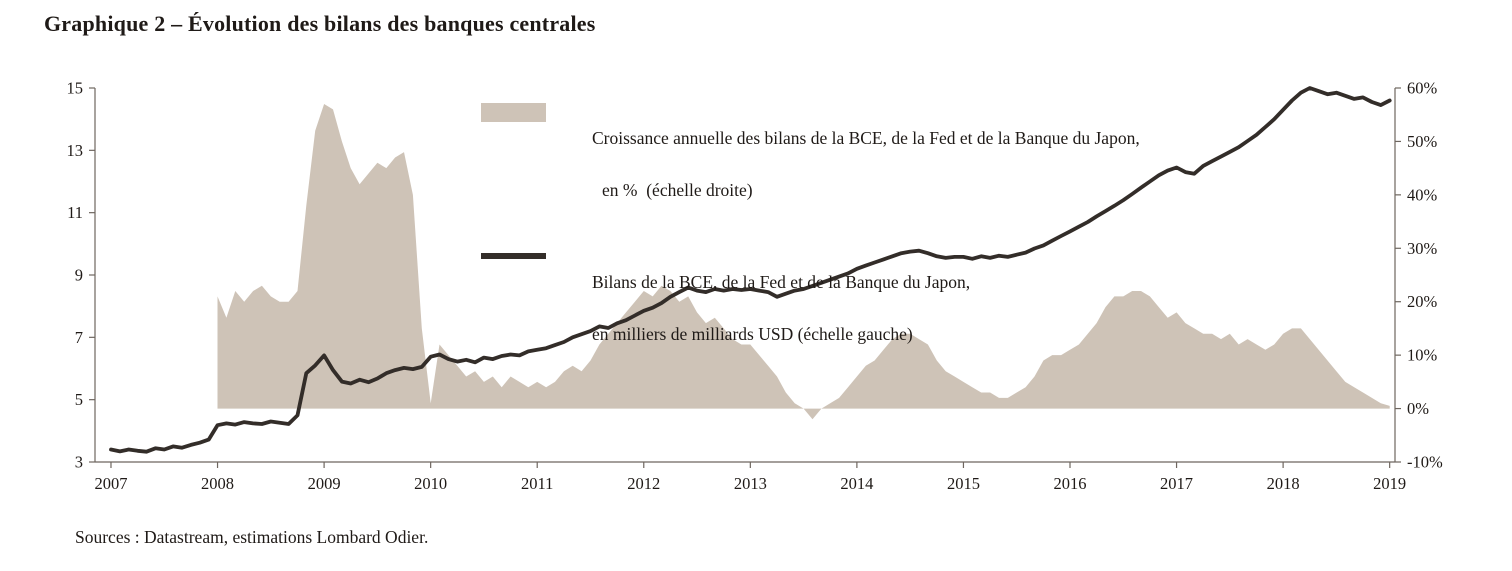 This screenshot has width=1512, height=571. Describe the element at coordinates (537, 483) in the screenshot. I see `x-axis-tick-label: 2011` at that location.